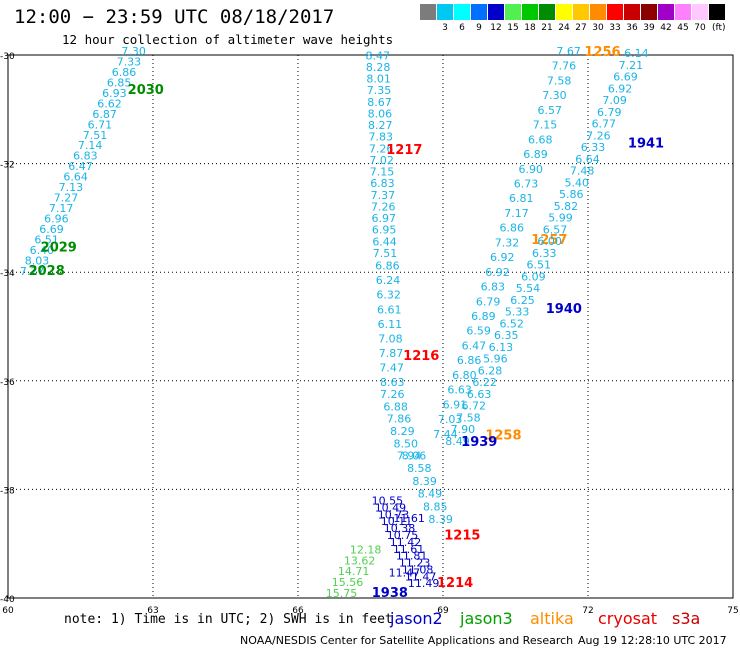  What do you see at coordinates (604, 124) in the screenshot?
I see `wave-height-value: 6.77` at bounding box center [604, 124].